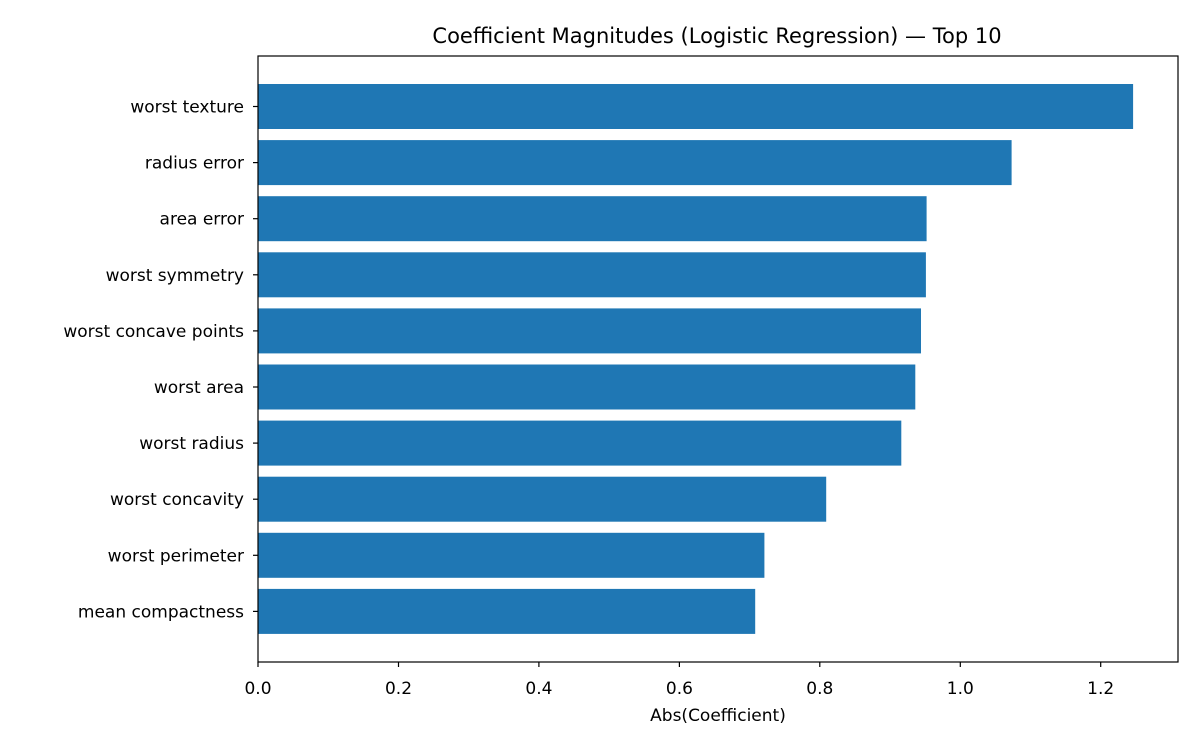 Image resolution: width=1200 pixels, height=750 pixels. What do you see at coordinates (176, 556) in the screenshot?
I see `y-tick-label: worst perimeter` at bounding box center [176, 556].